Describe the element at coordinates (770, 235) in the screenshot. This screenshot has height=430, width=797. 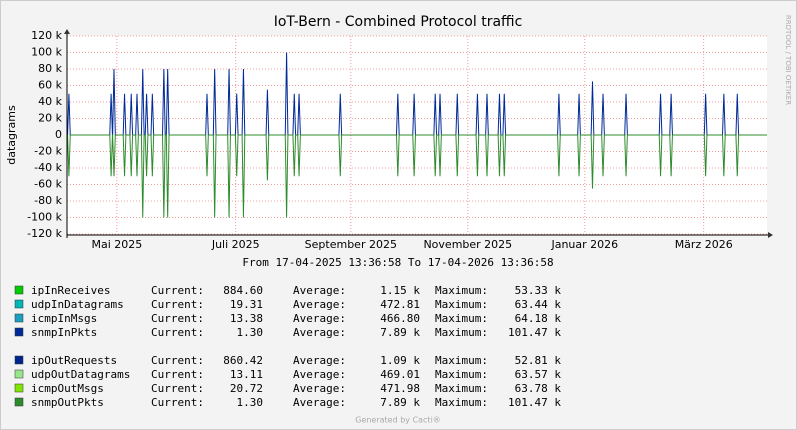
I see `x-arrow` at that location.